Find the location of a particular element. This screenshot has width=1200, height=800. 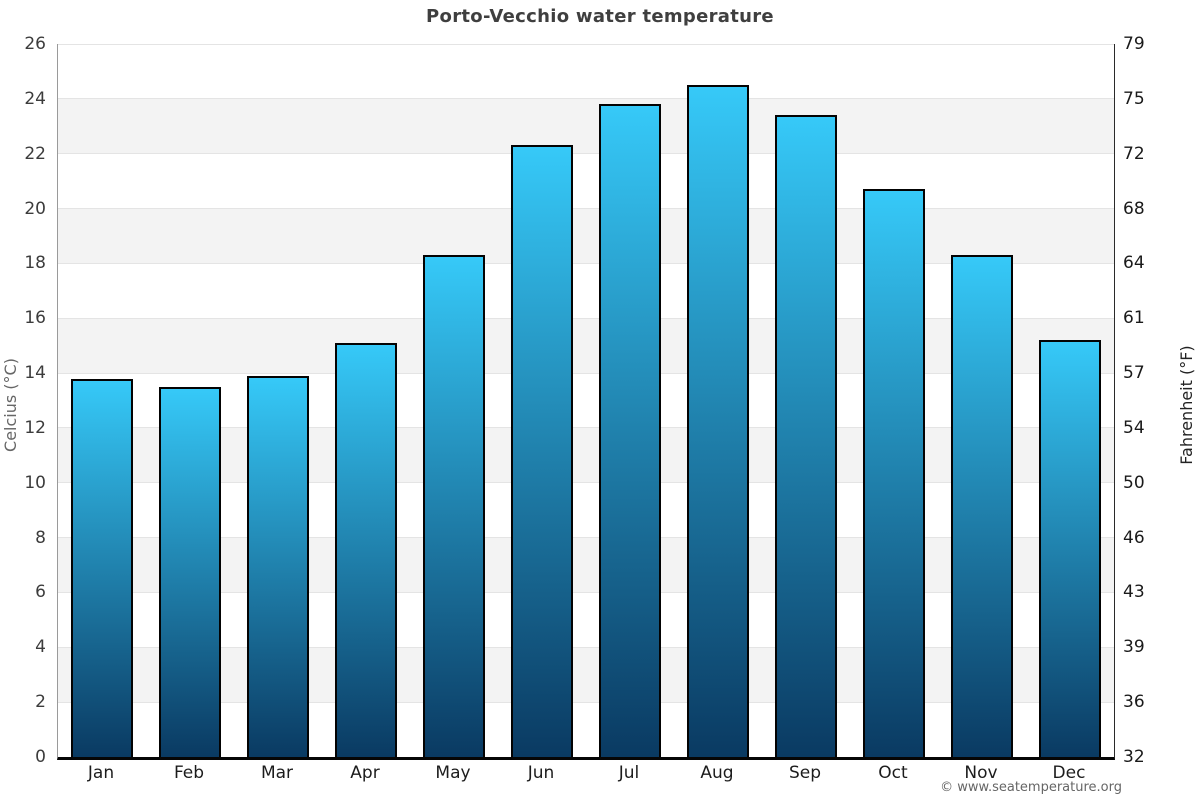

celsius-tick-14: 14 is located at coordinates (35, 373).